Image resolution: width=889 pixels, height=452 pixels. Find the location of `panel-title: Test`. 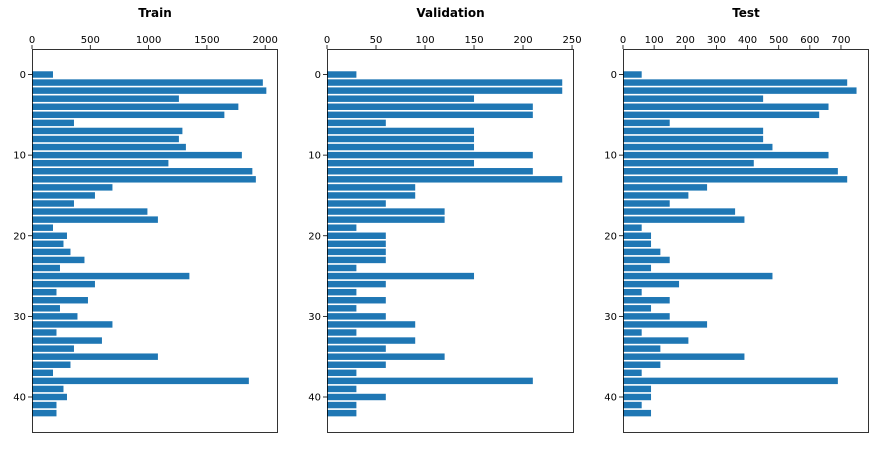

panel-title: Test is located at coordinates (746, 13).